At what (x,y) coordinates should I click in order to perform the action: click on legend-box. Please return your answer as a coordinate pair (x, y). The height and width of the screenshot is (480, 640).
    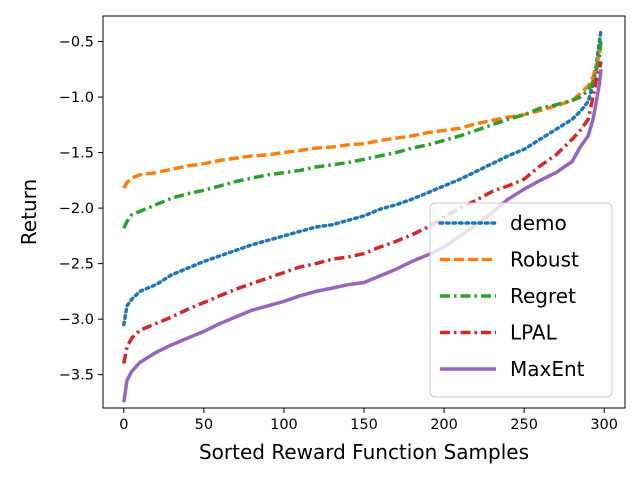
    Looking at the image, I should click on (521, 300).